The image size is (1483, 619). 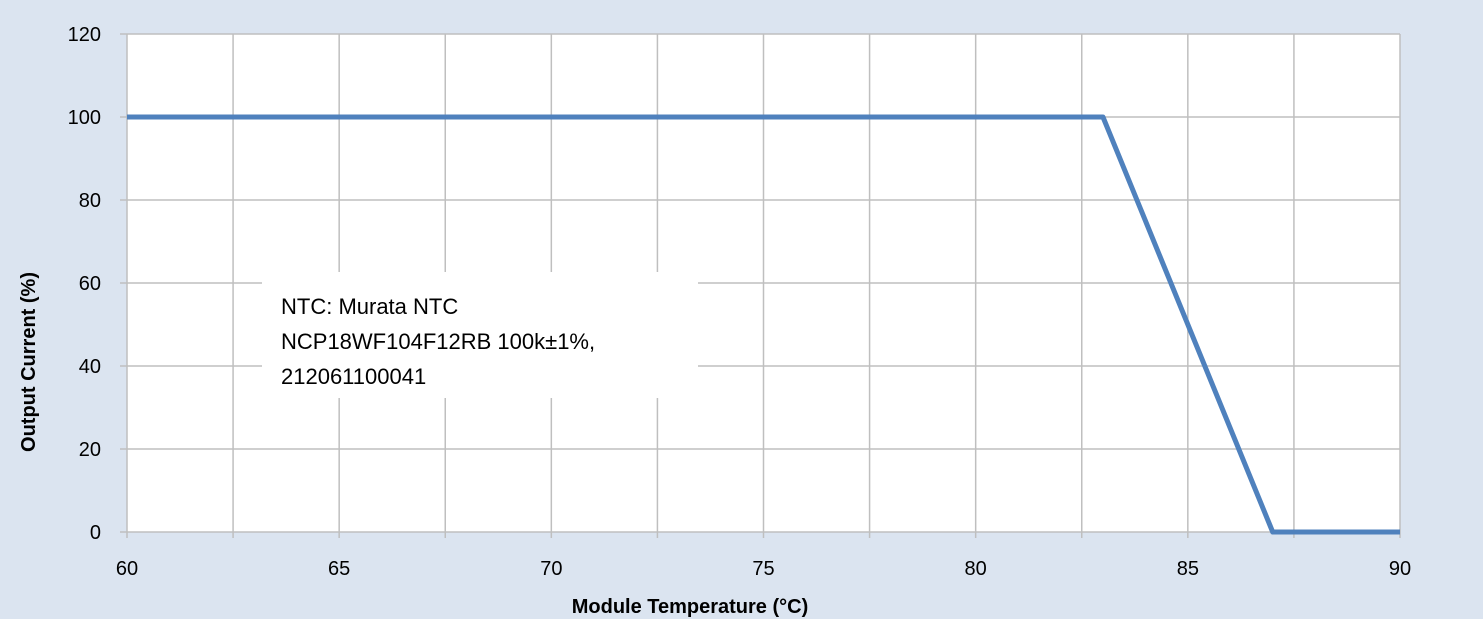 I want to click on x-tick-label: 85, so click(x=1188, y=569).